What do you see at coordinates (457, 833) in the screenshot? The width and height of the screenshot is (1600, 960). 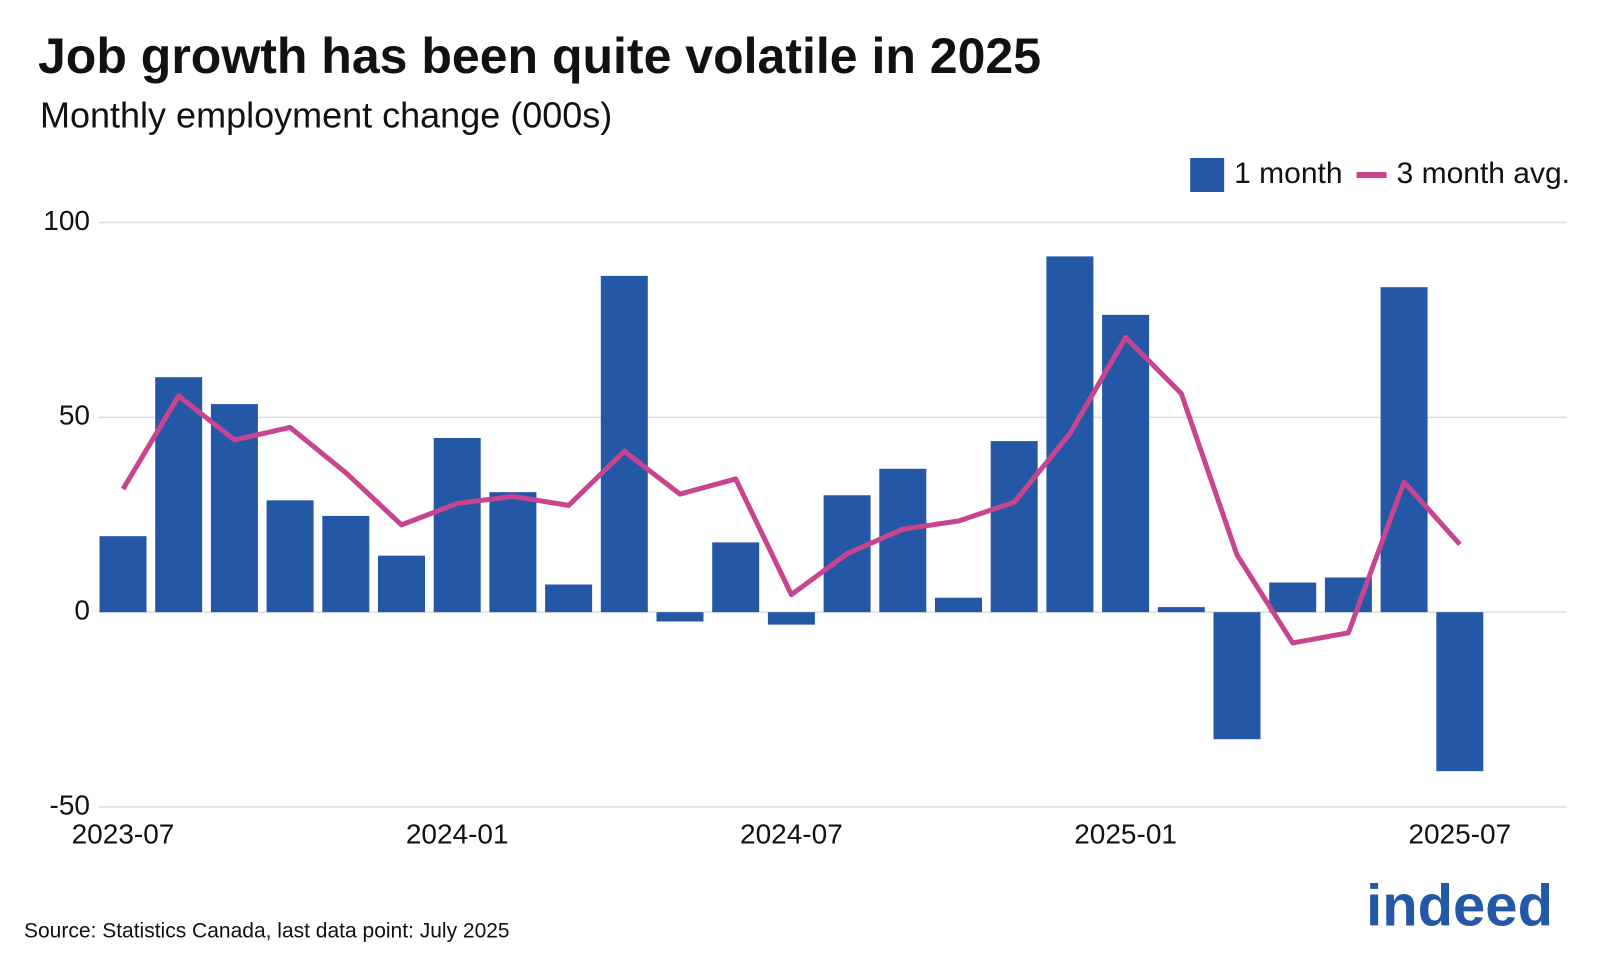 I see `x-tick-label: 2024-01` at bounding box center [457, 833].